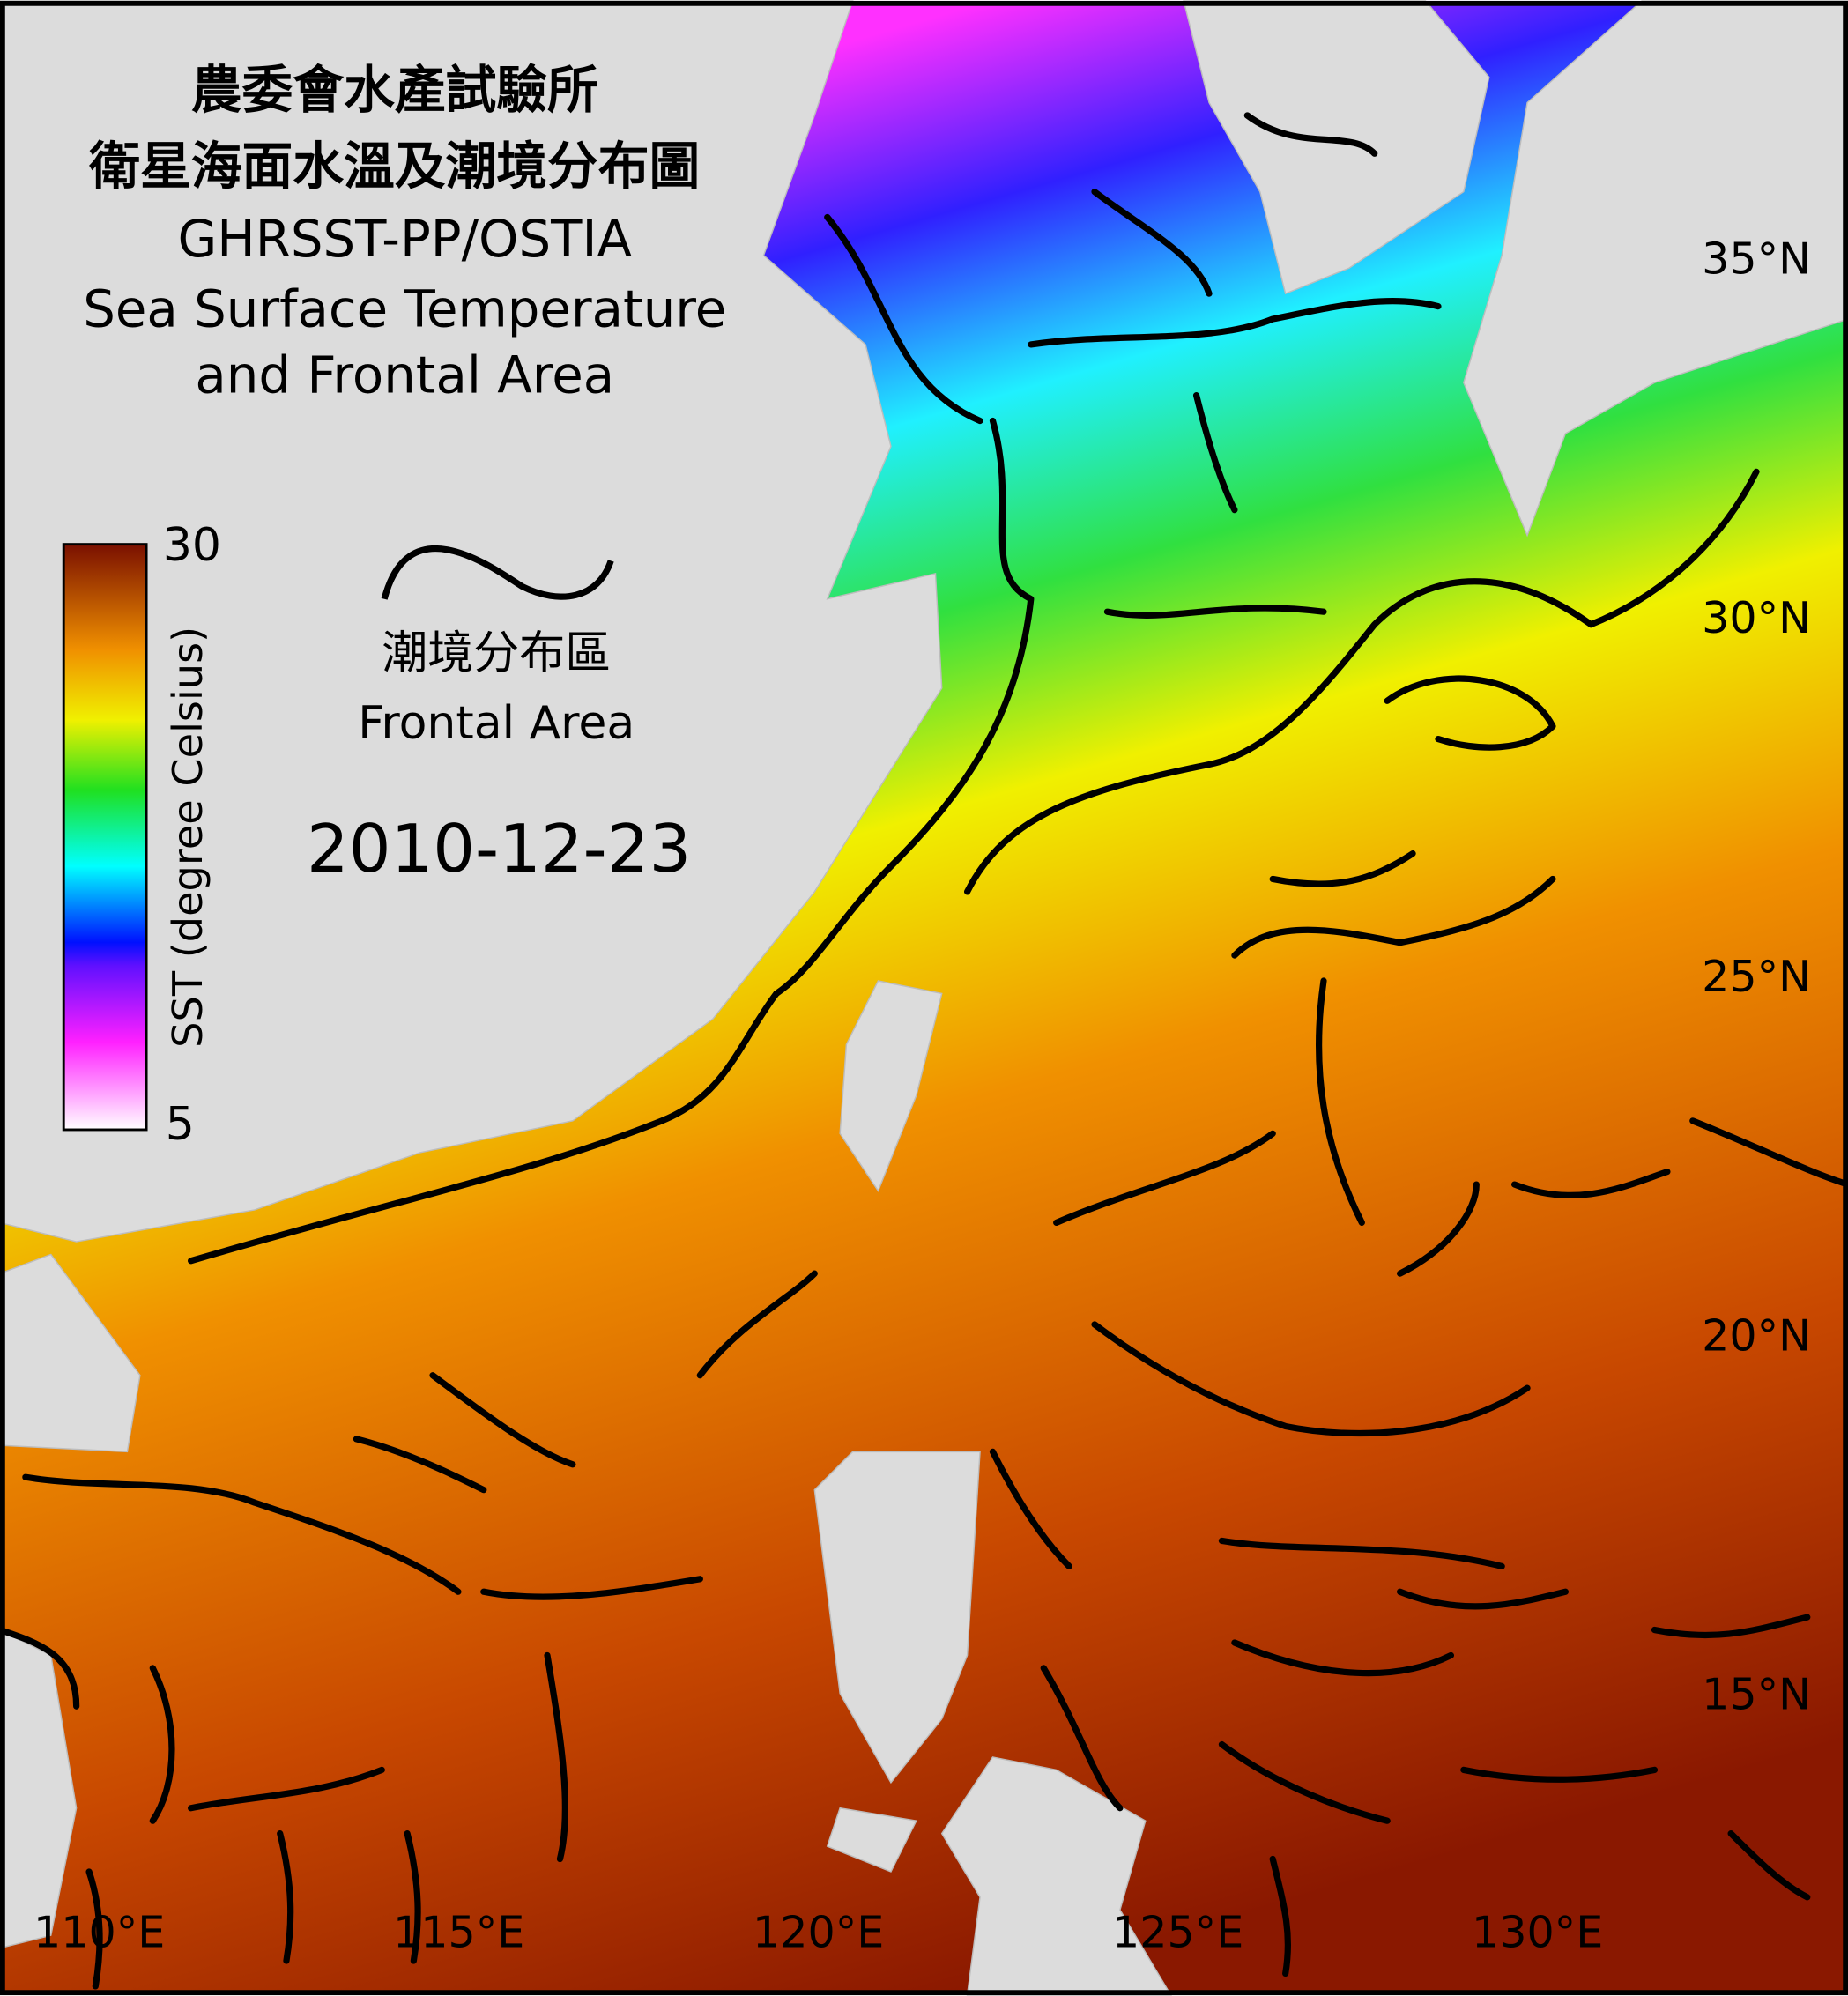  Describe the element at coordinates (496, 653) in the screenshot. I see `legend-label-zh: 潮境分布區` at that location.